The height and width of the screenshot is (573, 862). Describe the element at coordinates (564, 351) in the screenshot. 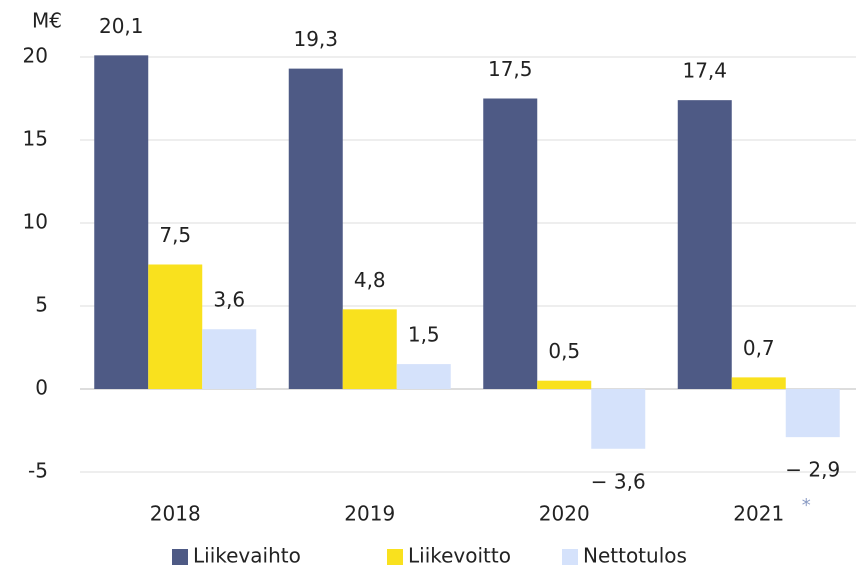

I see `value-label: 0,5` at that location.